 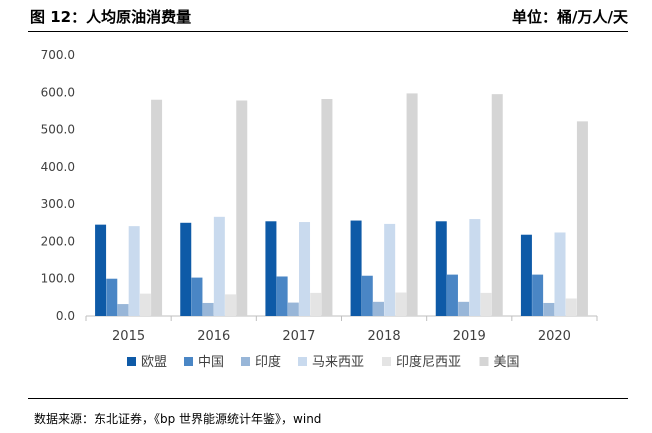 I want to click on bar-2018-美国, so click(x=412, y=205).